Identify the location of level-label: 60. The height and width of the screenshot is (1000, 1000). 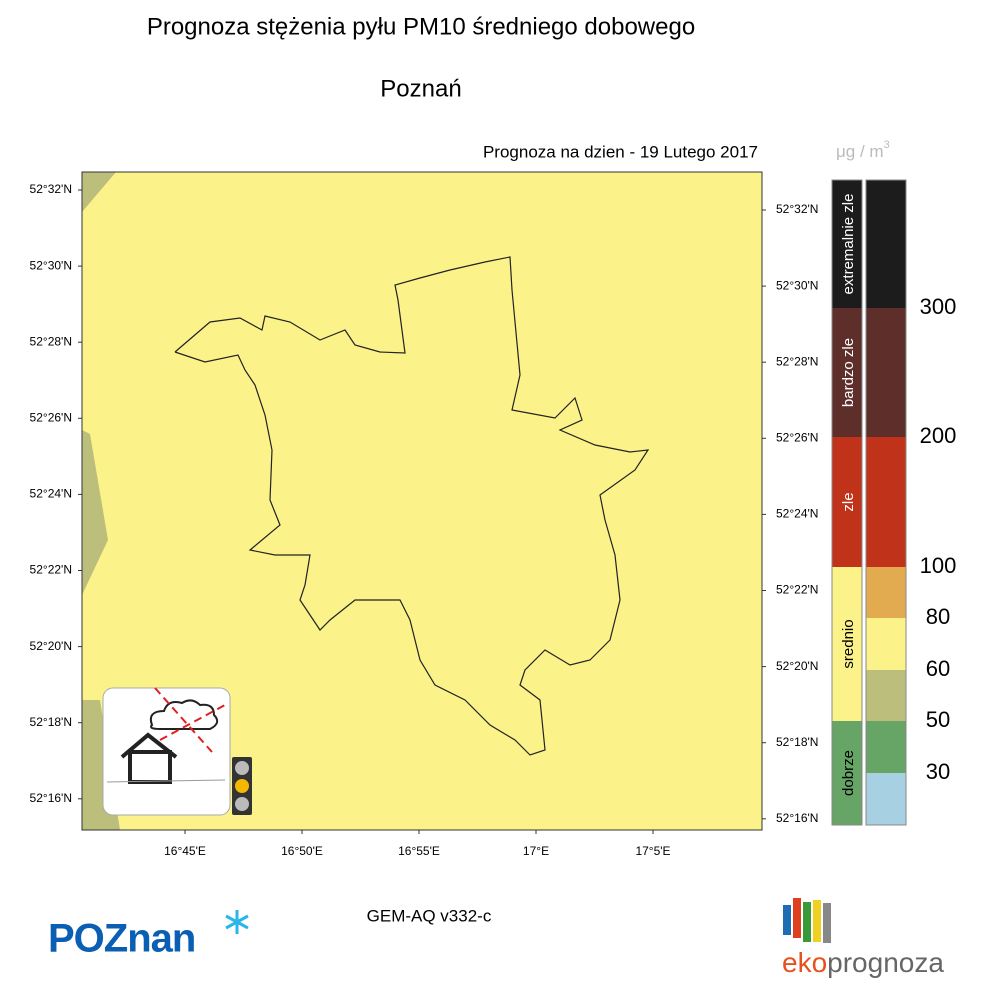
(938, 668).